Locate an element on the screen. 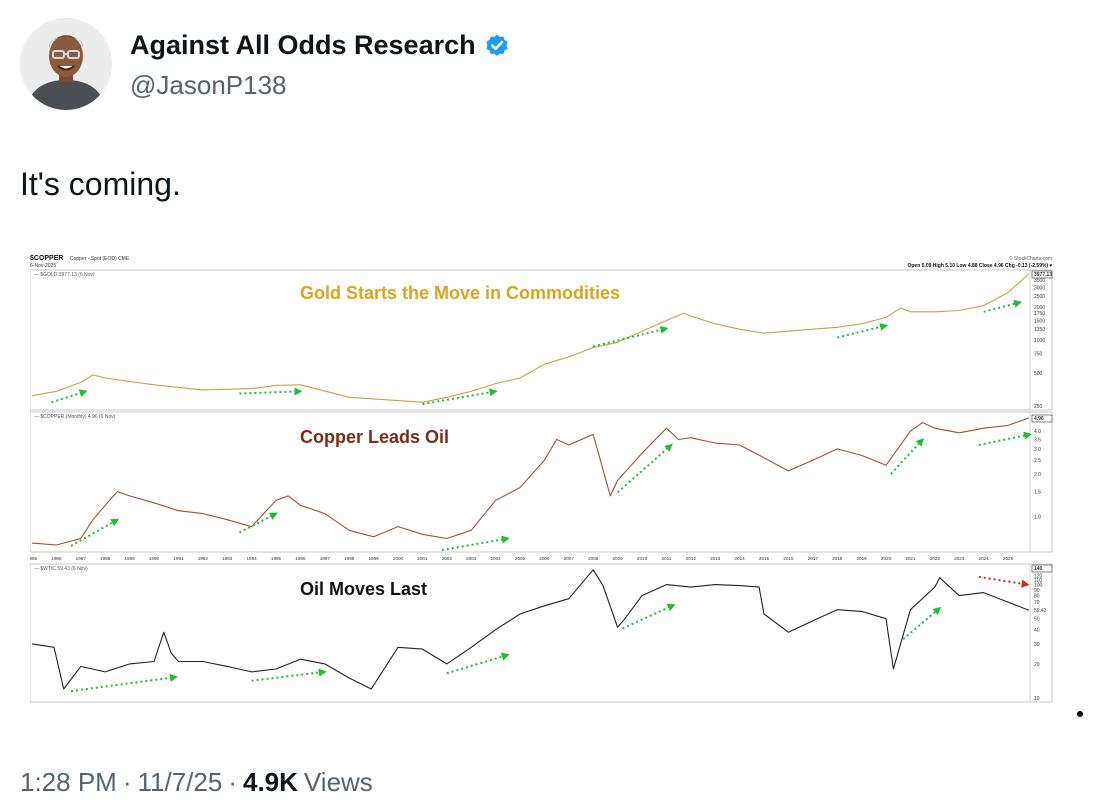 This screenshot has width=1108, height=807. series-line-oil is located at coordinates (530, 629).